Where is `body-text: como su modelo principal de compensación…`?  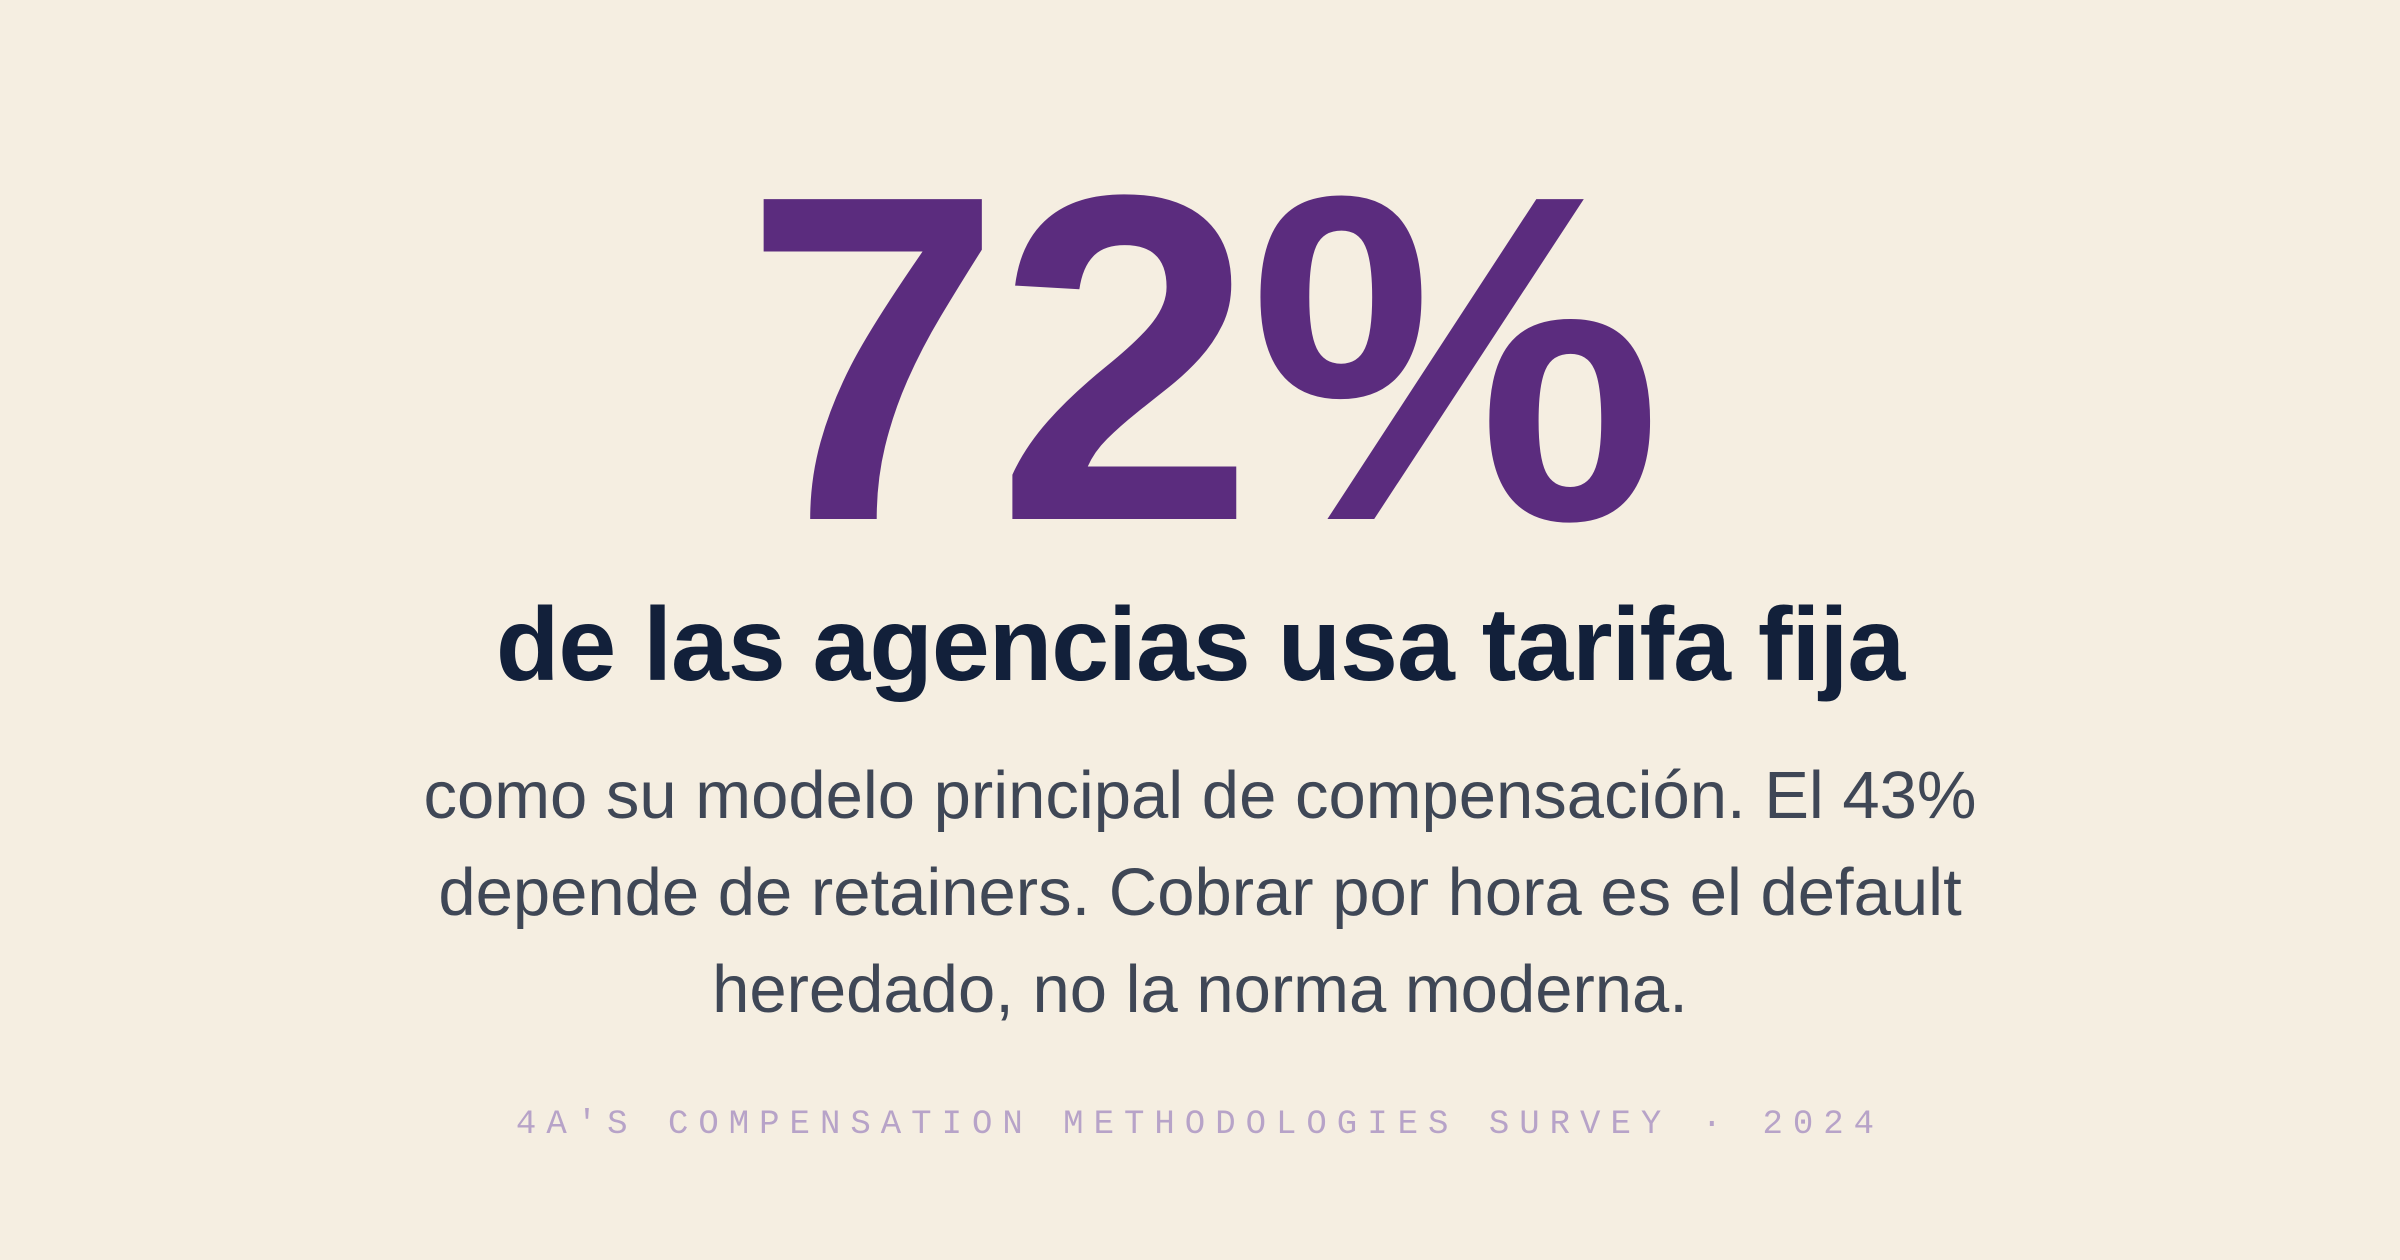 body-text: como su modelo principal de compensación… is located at coordinates (1200, 892).